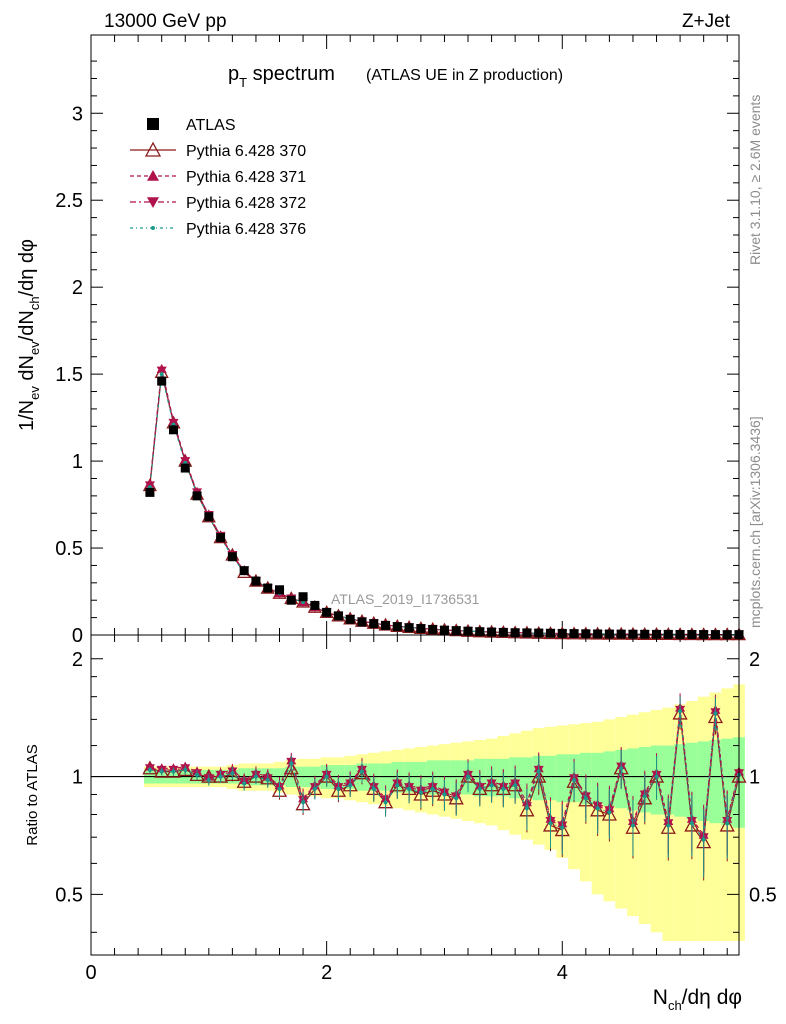  Describe the element at coordinates (246, 177) in the screenshot. I see `legend-label: Pythia 6.428 371` at that location.